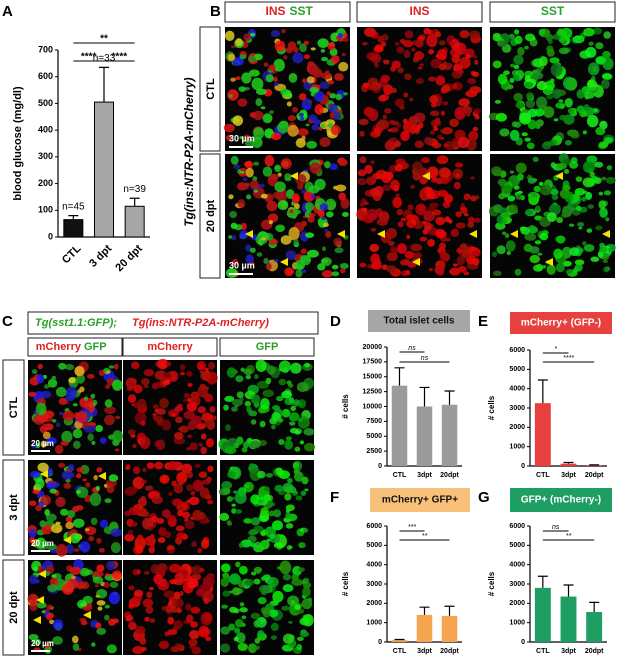 The height and width of the screenshot is (658, 617). Describe the element at coordinates (13, 607) in the screenshot. I see `row-label-box` at that location.